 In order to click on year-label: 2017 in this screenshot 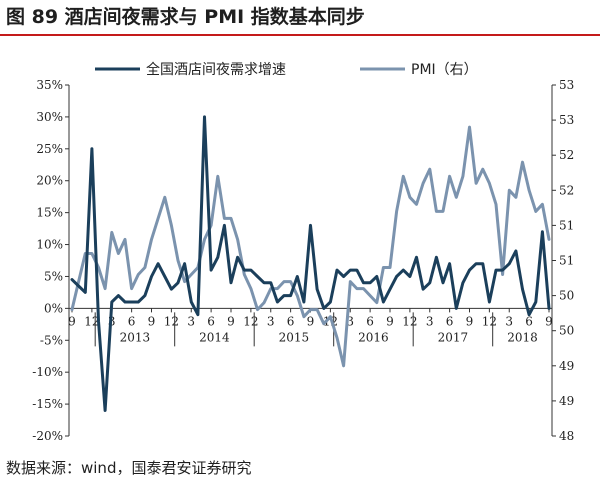, I will do `click(453, 337)`.